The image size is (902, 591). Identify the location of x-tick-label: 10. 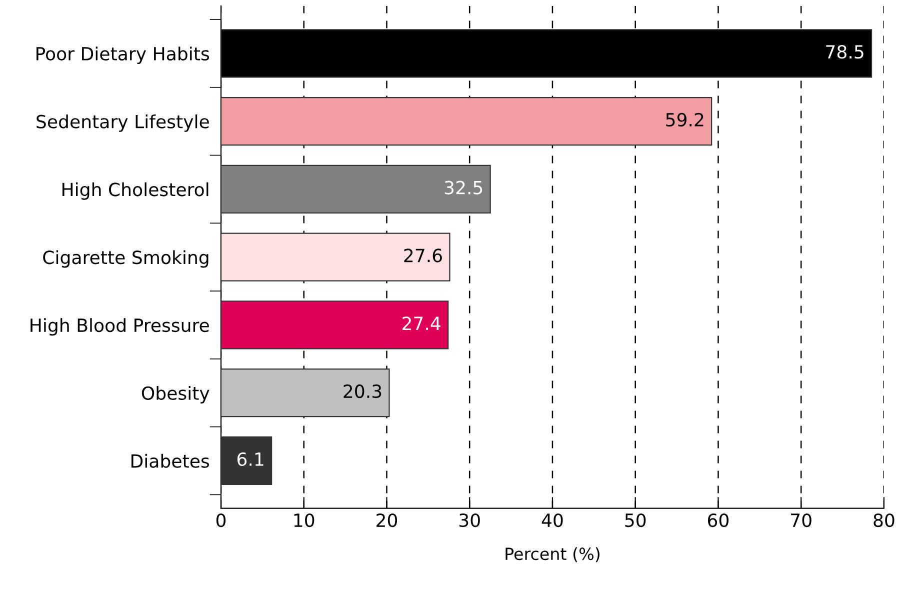
(304, 520).